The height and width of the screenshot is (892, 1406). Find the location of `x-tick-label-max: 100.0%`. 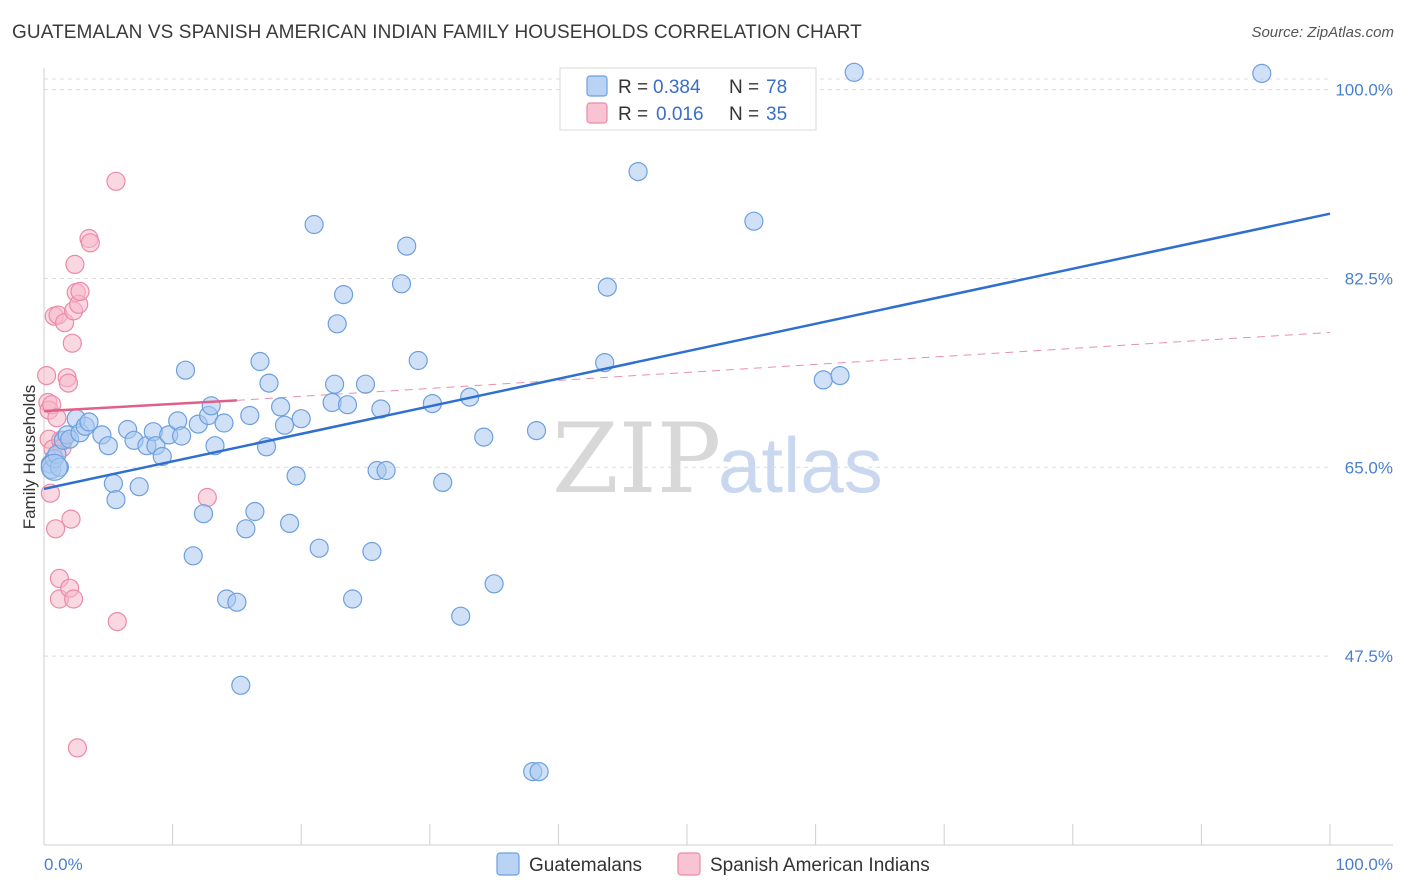

x-tick-label-max: 100.0% is located at coordinates (1364, 864).